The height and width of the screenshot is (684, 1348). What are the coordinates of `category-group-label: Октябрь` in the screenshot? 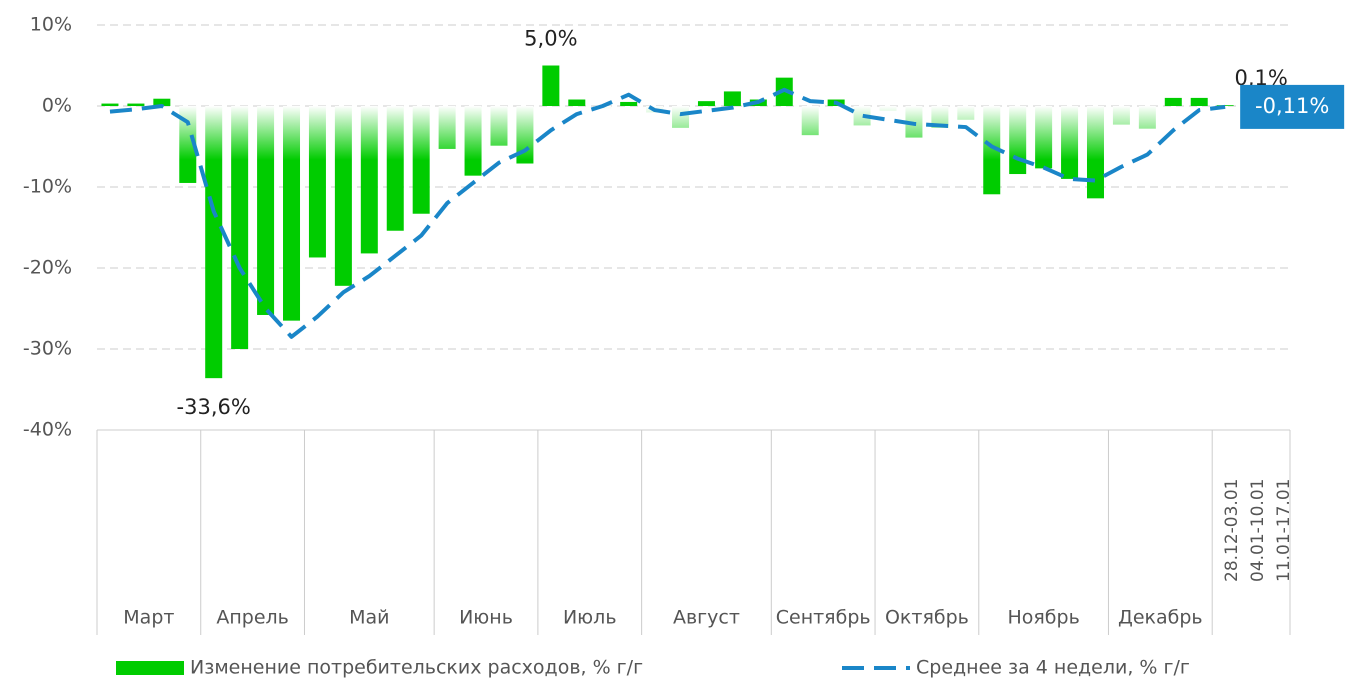 It's located at (927, 618).